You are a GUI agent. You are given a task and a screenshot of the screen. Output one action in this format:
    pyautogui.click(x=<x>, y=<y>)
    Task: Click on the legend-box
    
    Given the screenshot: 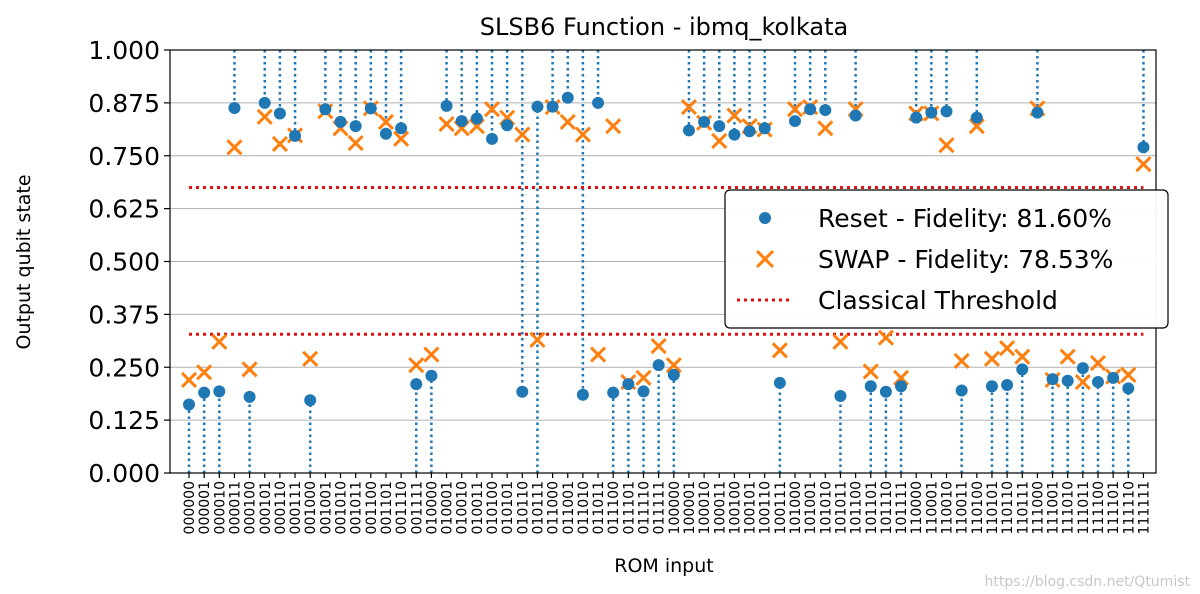 What is the action you would take?
    pyautogui.click(x=946, y=259)
    